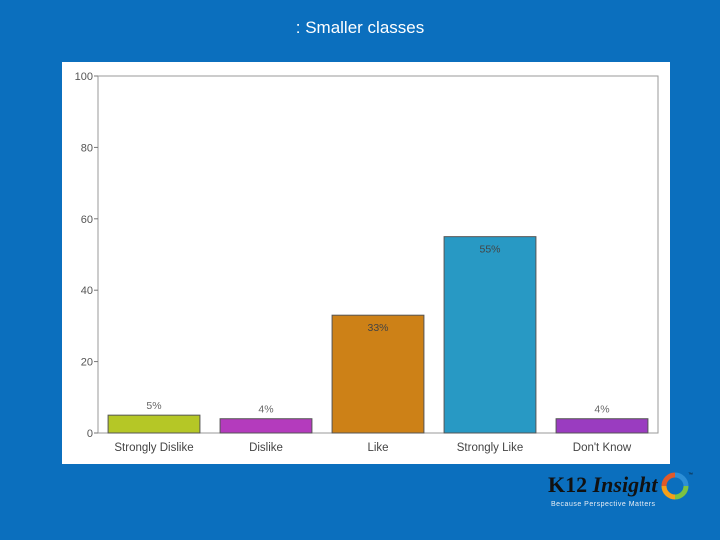  Describe the element at coordinates (153, 406) in the screenshot. I see `bar-data-label: 5%` at that location.